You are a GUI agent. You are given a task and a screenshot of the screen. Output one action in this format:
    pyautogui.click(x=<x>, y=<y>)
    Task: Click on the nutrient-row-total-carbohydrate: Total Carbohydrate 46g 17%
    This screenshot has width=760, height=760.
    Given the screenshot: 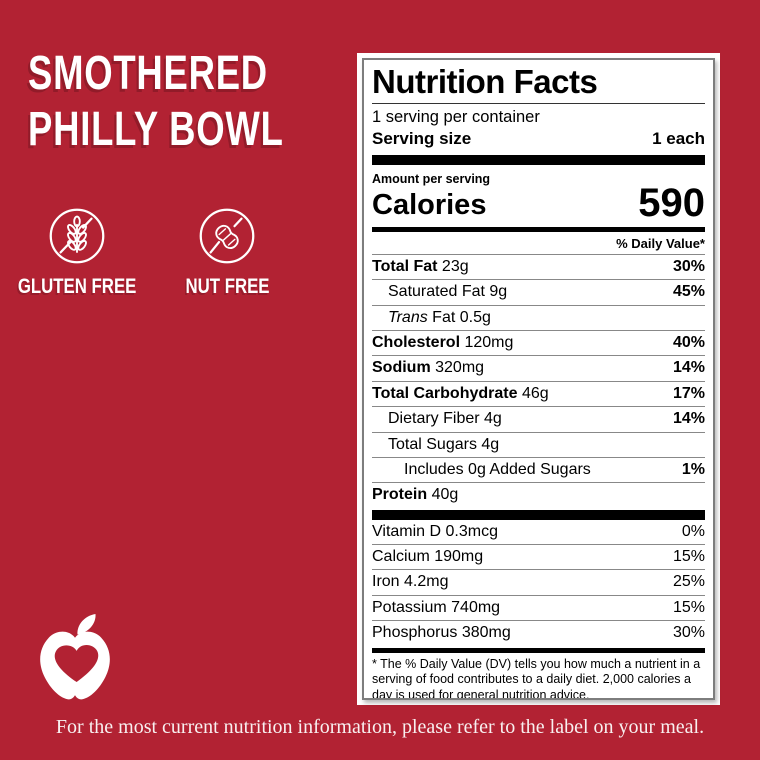 What is the action you would take?
    pyautogui.click(x=538, y=393)
    